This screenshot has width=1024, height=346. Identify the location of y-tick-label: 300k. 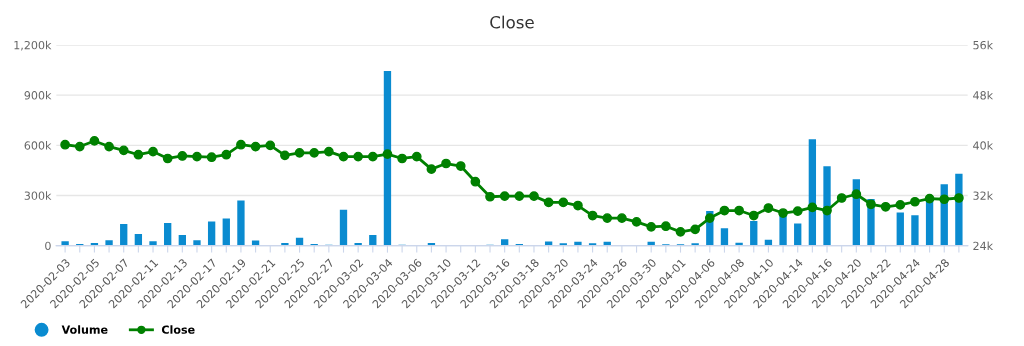
(38, 195).